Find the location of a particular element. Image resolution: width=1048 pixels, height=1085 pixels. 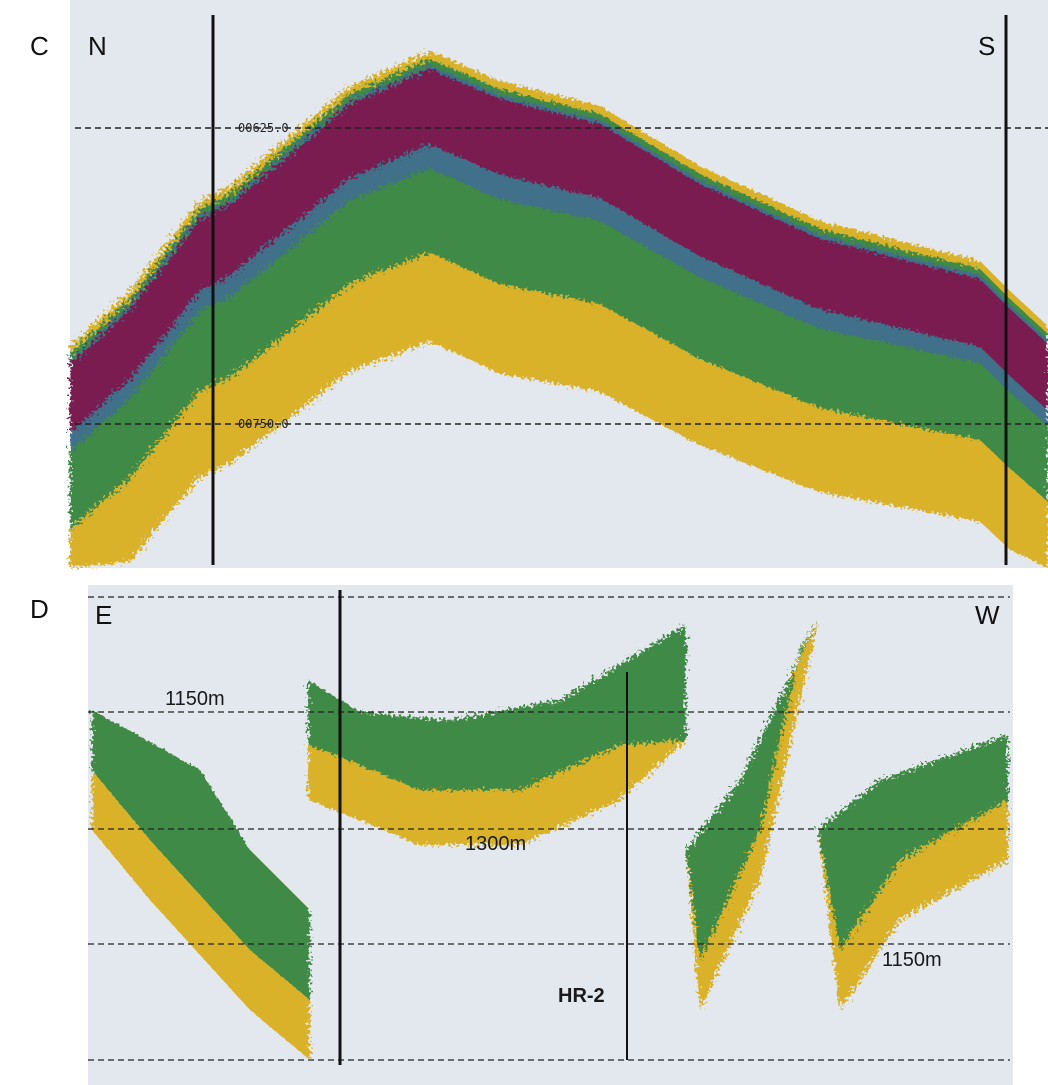

panel-label: D is located at coordinates (39, 609).